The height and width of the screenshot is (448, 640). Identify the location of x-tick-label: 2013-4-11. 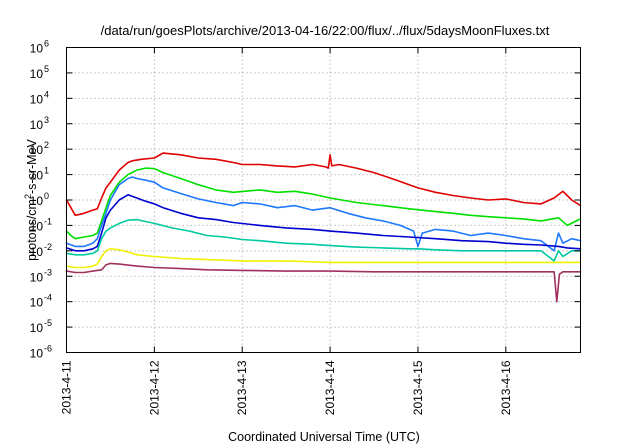
(67, 387).